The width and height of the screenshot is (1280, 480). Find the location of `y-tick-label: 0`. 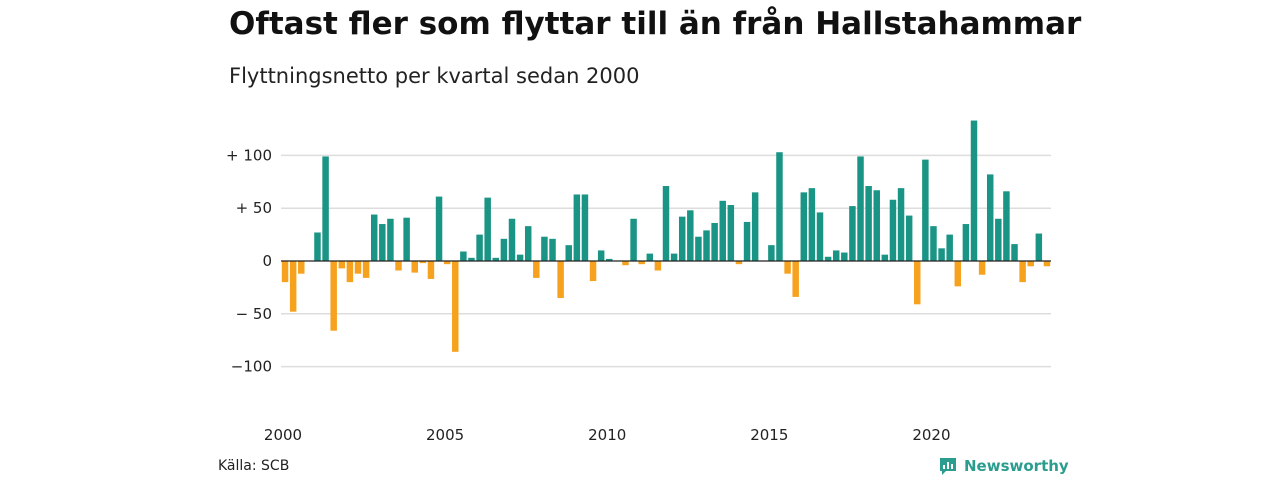

y-tick-label: 0 is located at coordinates (267, 261).